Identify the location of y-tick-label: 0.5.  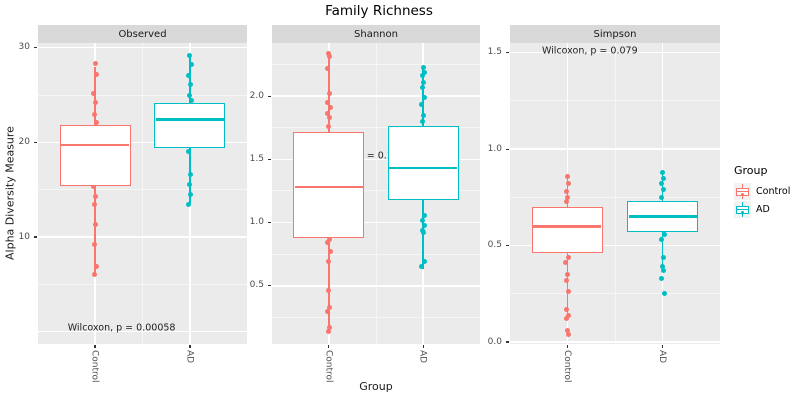
(256, 285).